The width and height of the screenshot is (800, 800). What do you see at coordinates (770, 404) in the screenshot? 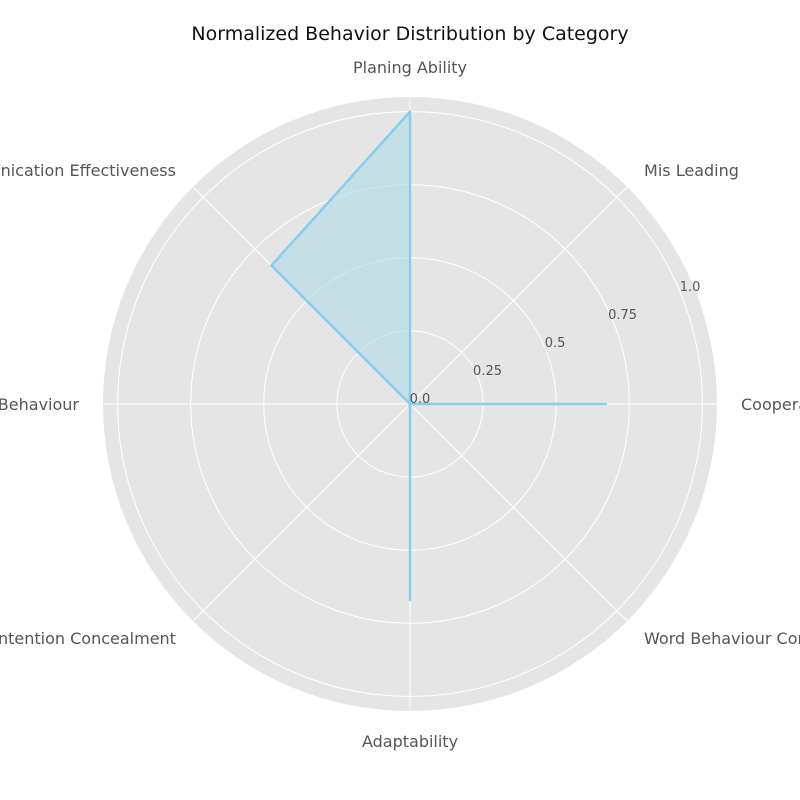
I see `category-label: Cooperative Behaviour` at bounding box center [770, 404].